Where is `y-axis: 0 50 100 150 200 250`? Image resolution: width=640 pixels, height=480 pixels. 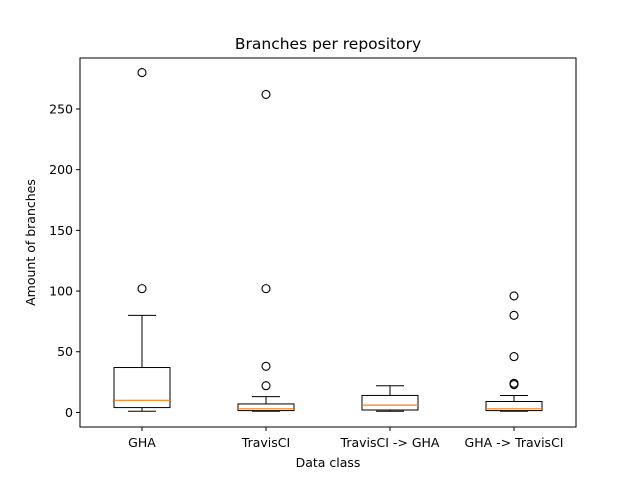 y-axis: 0 50 100 150 200 250 is located at coordinates (64, 260).